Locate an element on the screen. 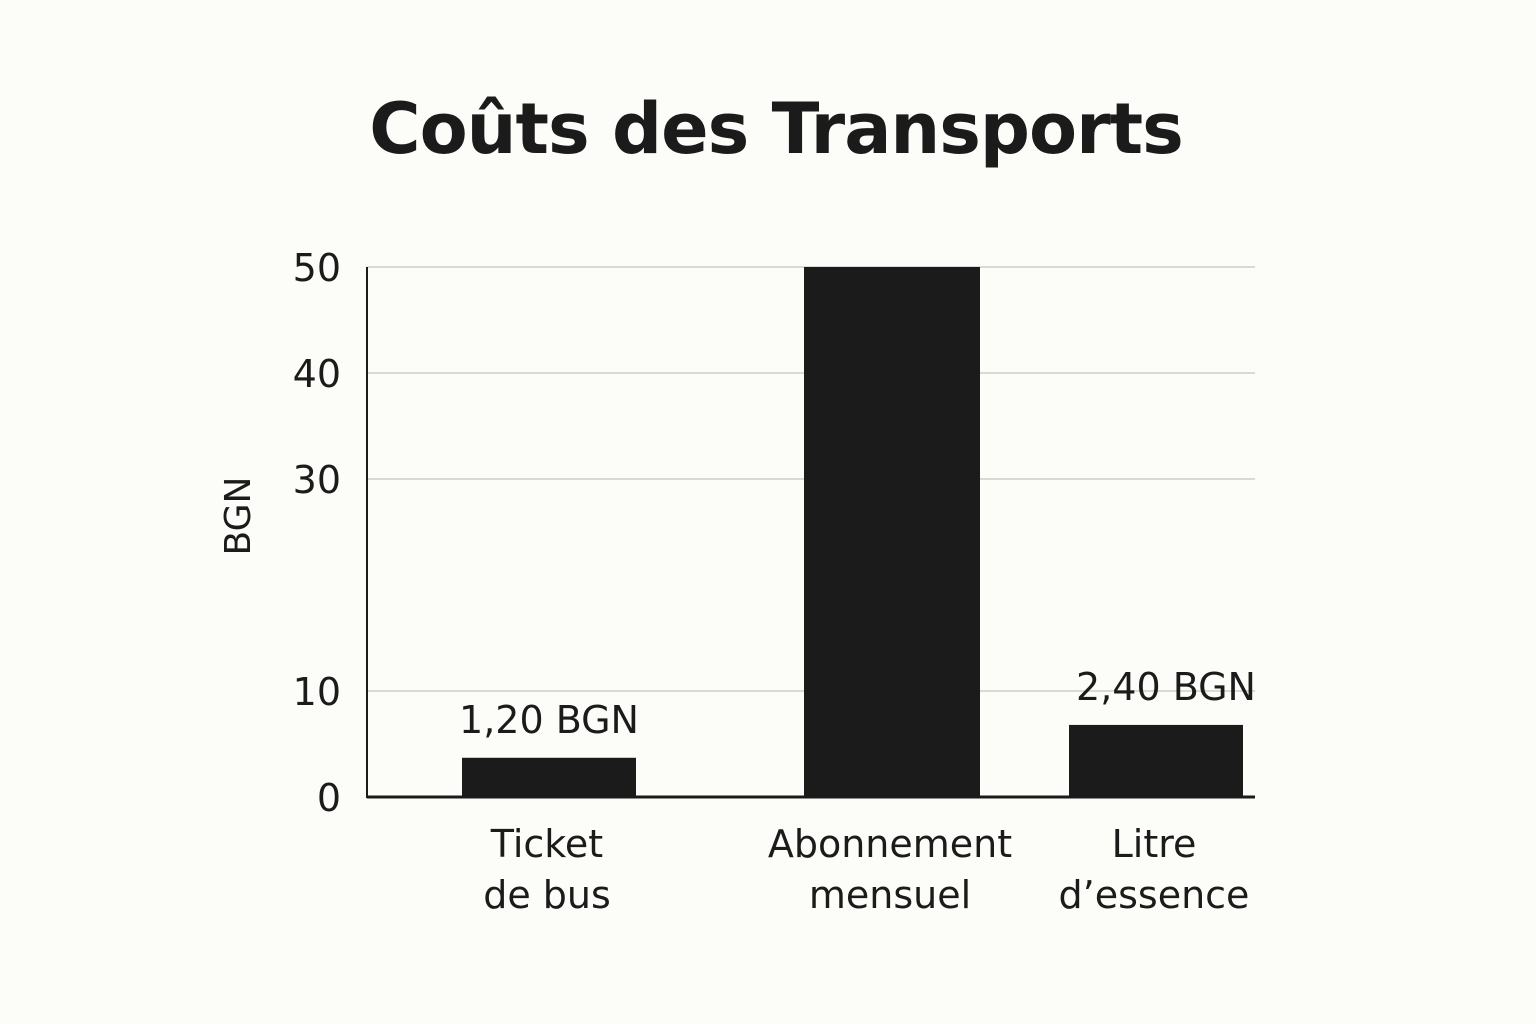 Image resolution: width=1536 pixels, height=1024 pixels. x-tick-label: Litre is located at coordinates (1154, 844).